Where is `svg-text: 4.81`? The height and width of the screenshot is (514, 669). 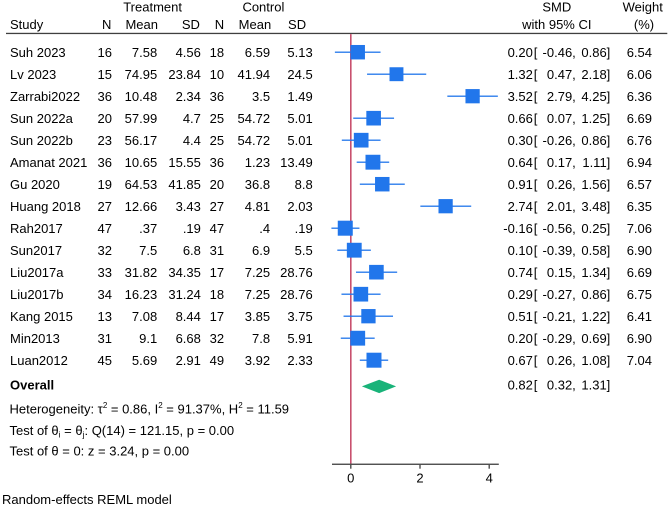 svg-text: 4.81 is located at coordinates (257, 206).